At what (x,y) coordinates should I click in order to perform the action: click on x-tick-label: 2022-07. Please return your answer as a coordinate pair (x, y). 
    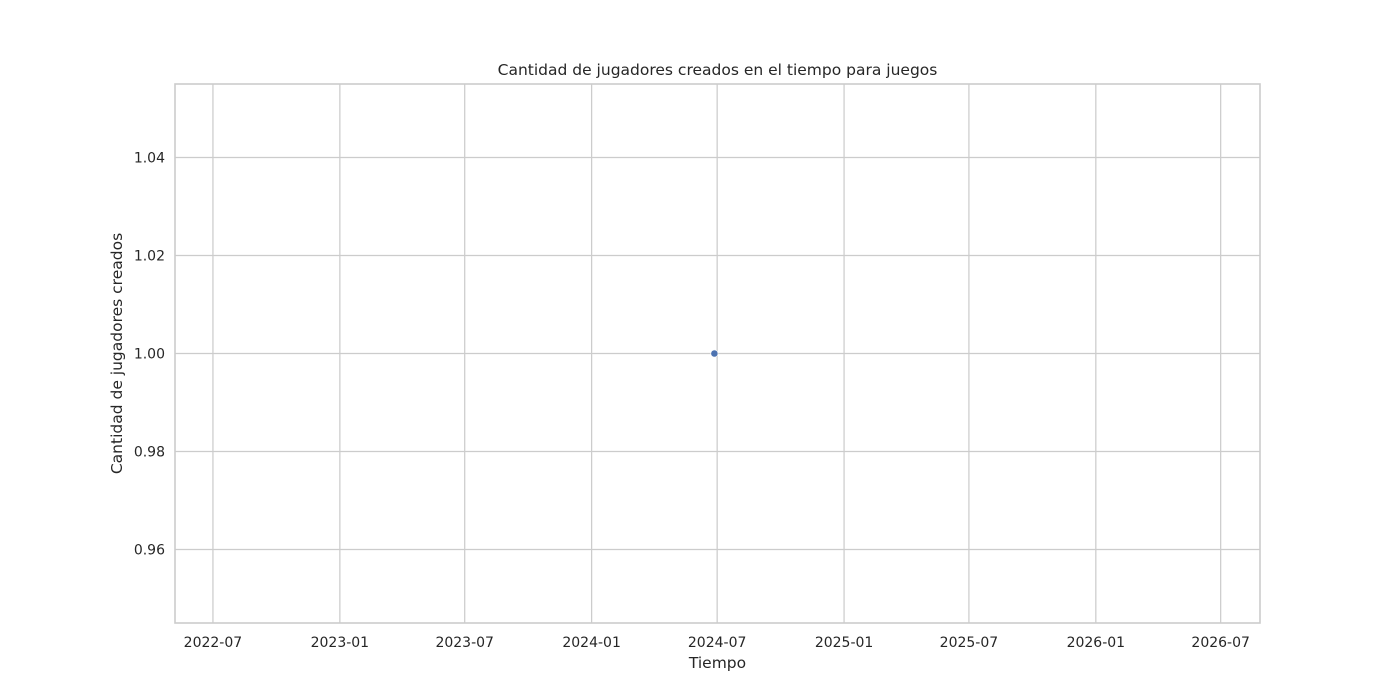
    Looking at the image, I should click on (213, 643).